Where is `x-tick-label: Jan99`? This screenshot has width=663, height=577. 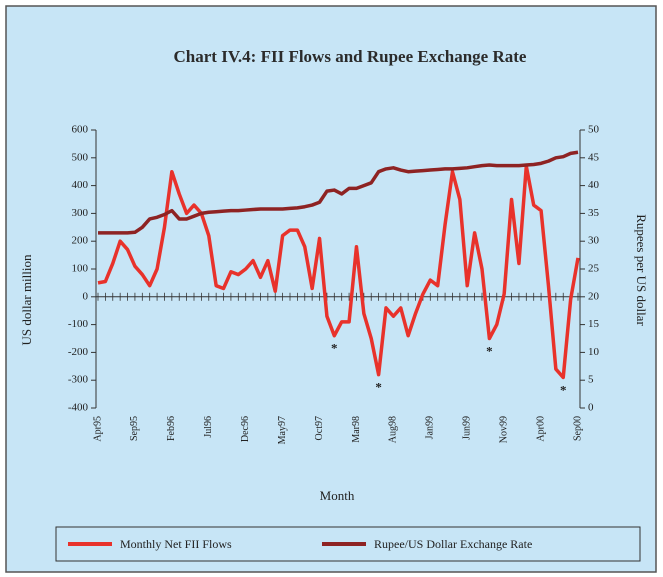 x-tick-label: Jan99 is located at coordinates (430, 427).